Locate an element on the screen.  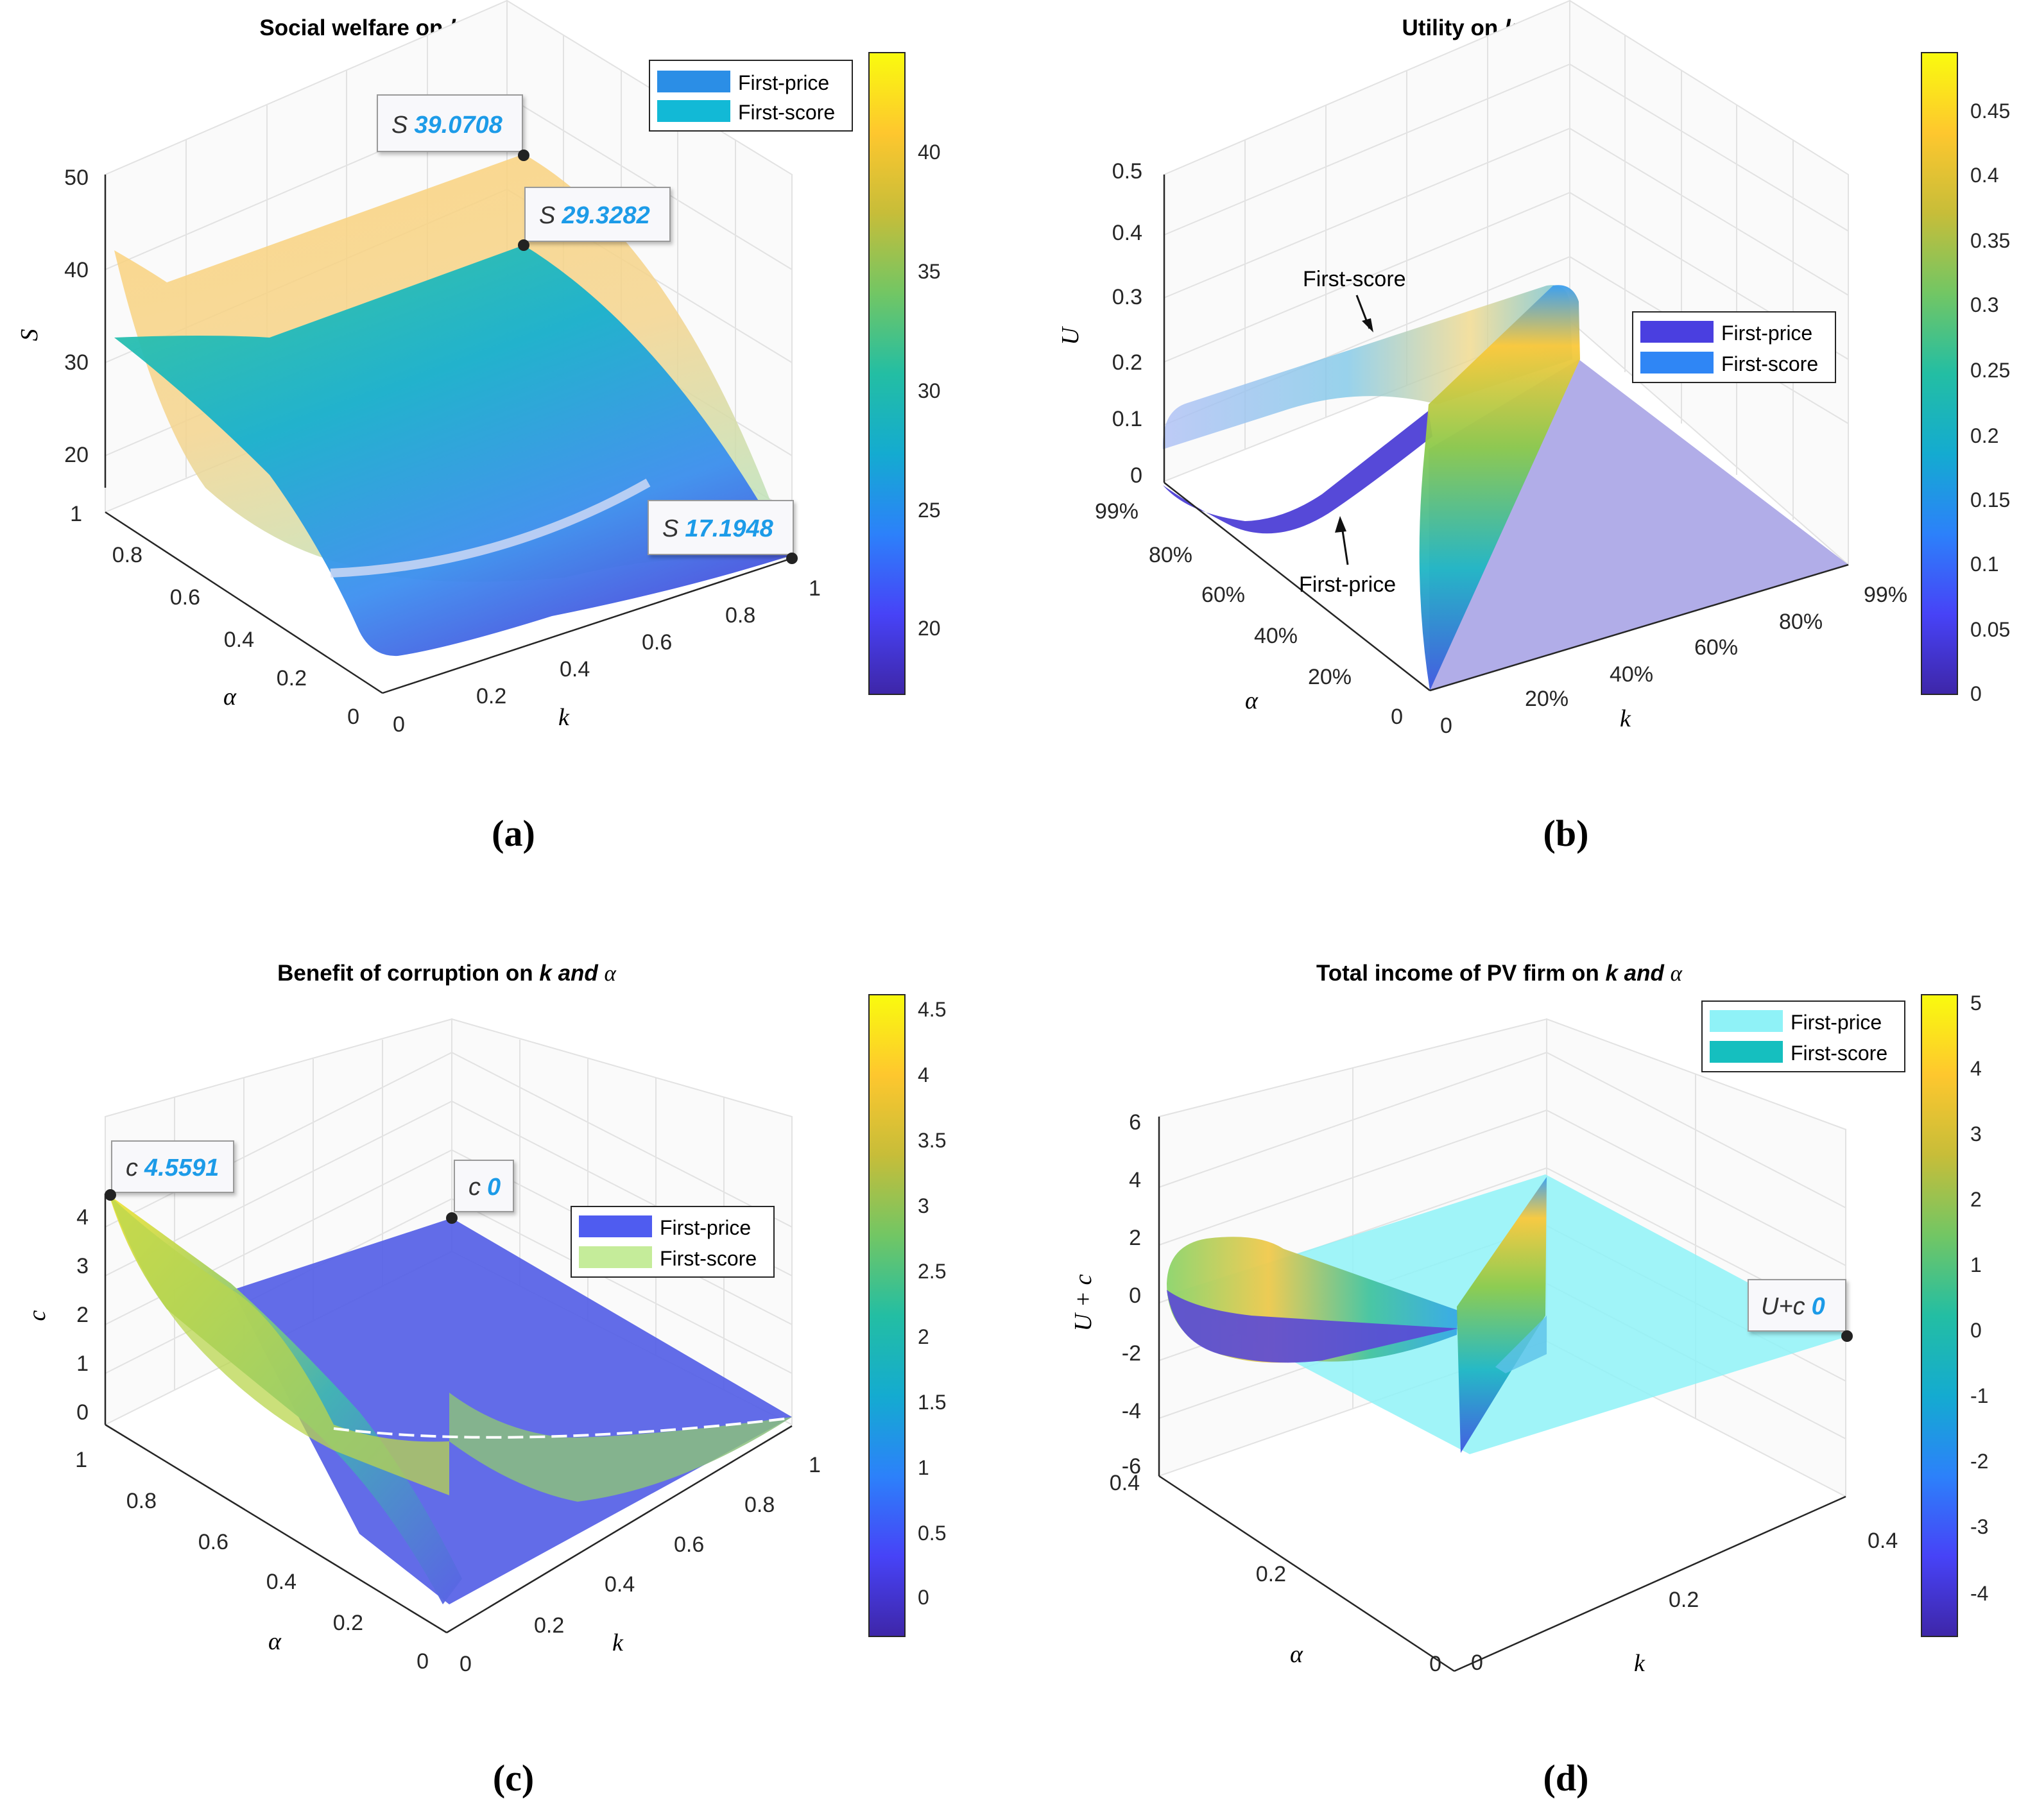
panel-a-datatip-3: S 17.1948 is located at coordinates (721, 527).